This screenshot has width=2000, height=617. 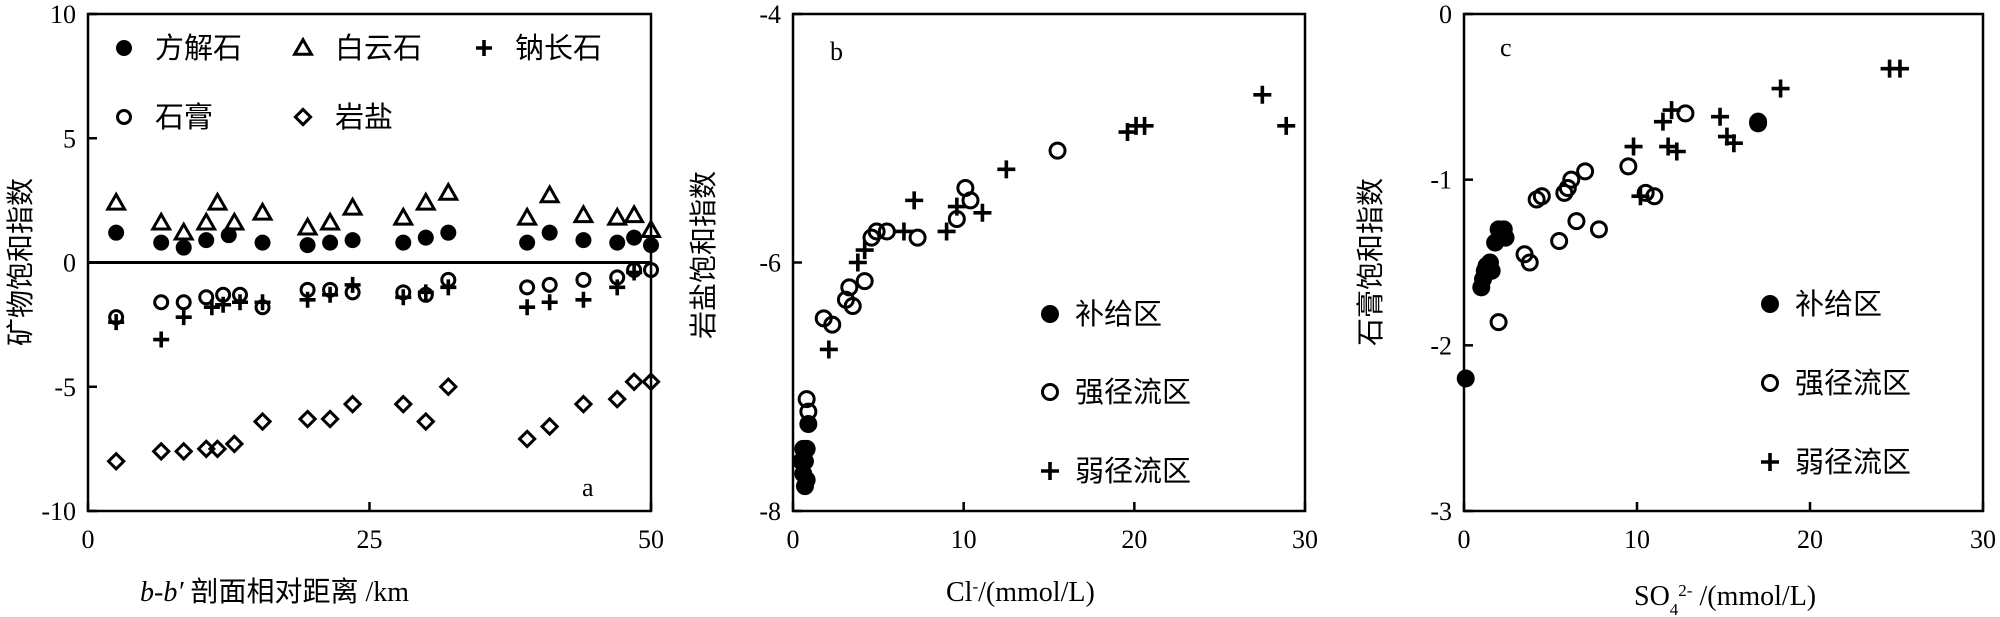 I want to click on panel-b-xtick-label-1: 10, so click(x=964, y=539).